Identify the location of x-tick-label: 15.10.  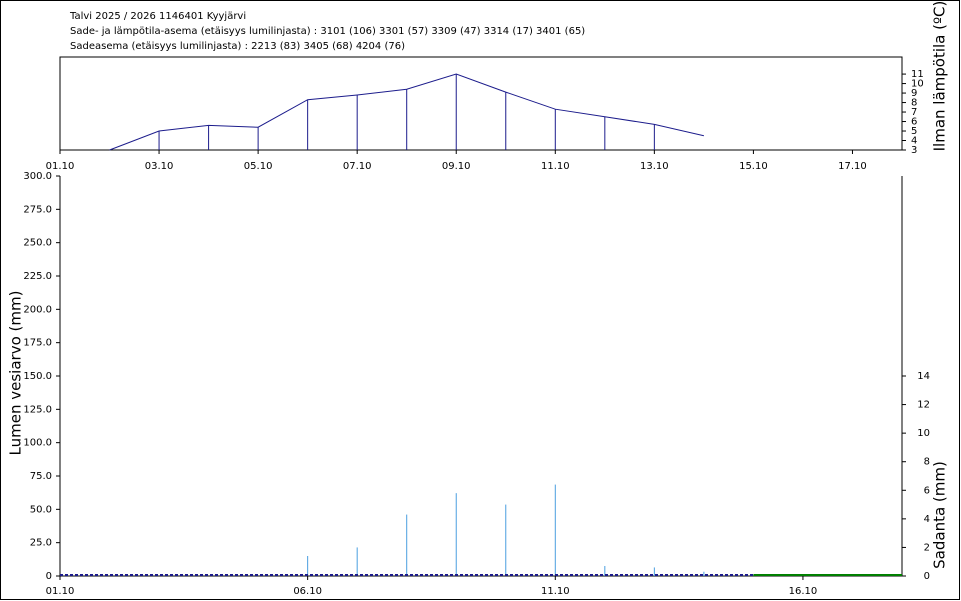
(753, 166).